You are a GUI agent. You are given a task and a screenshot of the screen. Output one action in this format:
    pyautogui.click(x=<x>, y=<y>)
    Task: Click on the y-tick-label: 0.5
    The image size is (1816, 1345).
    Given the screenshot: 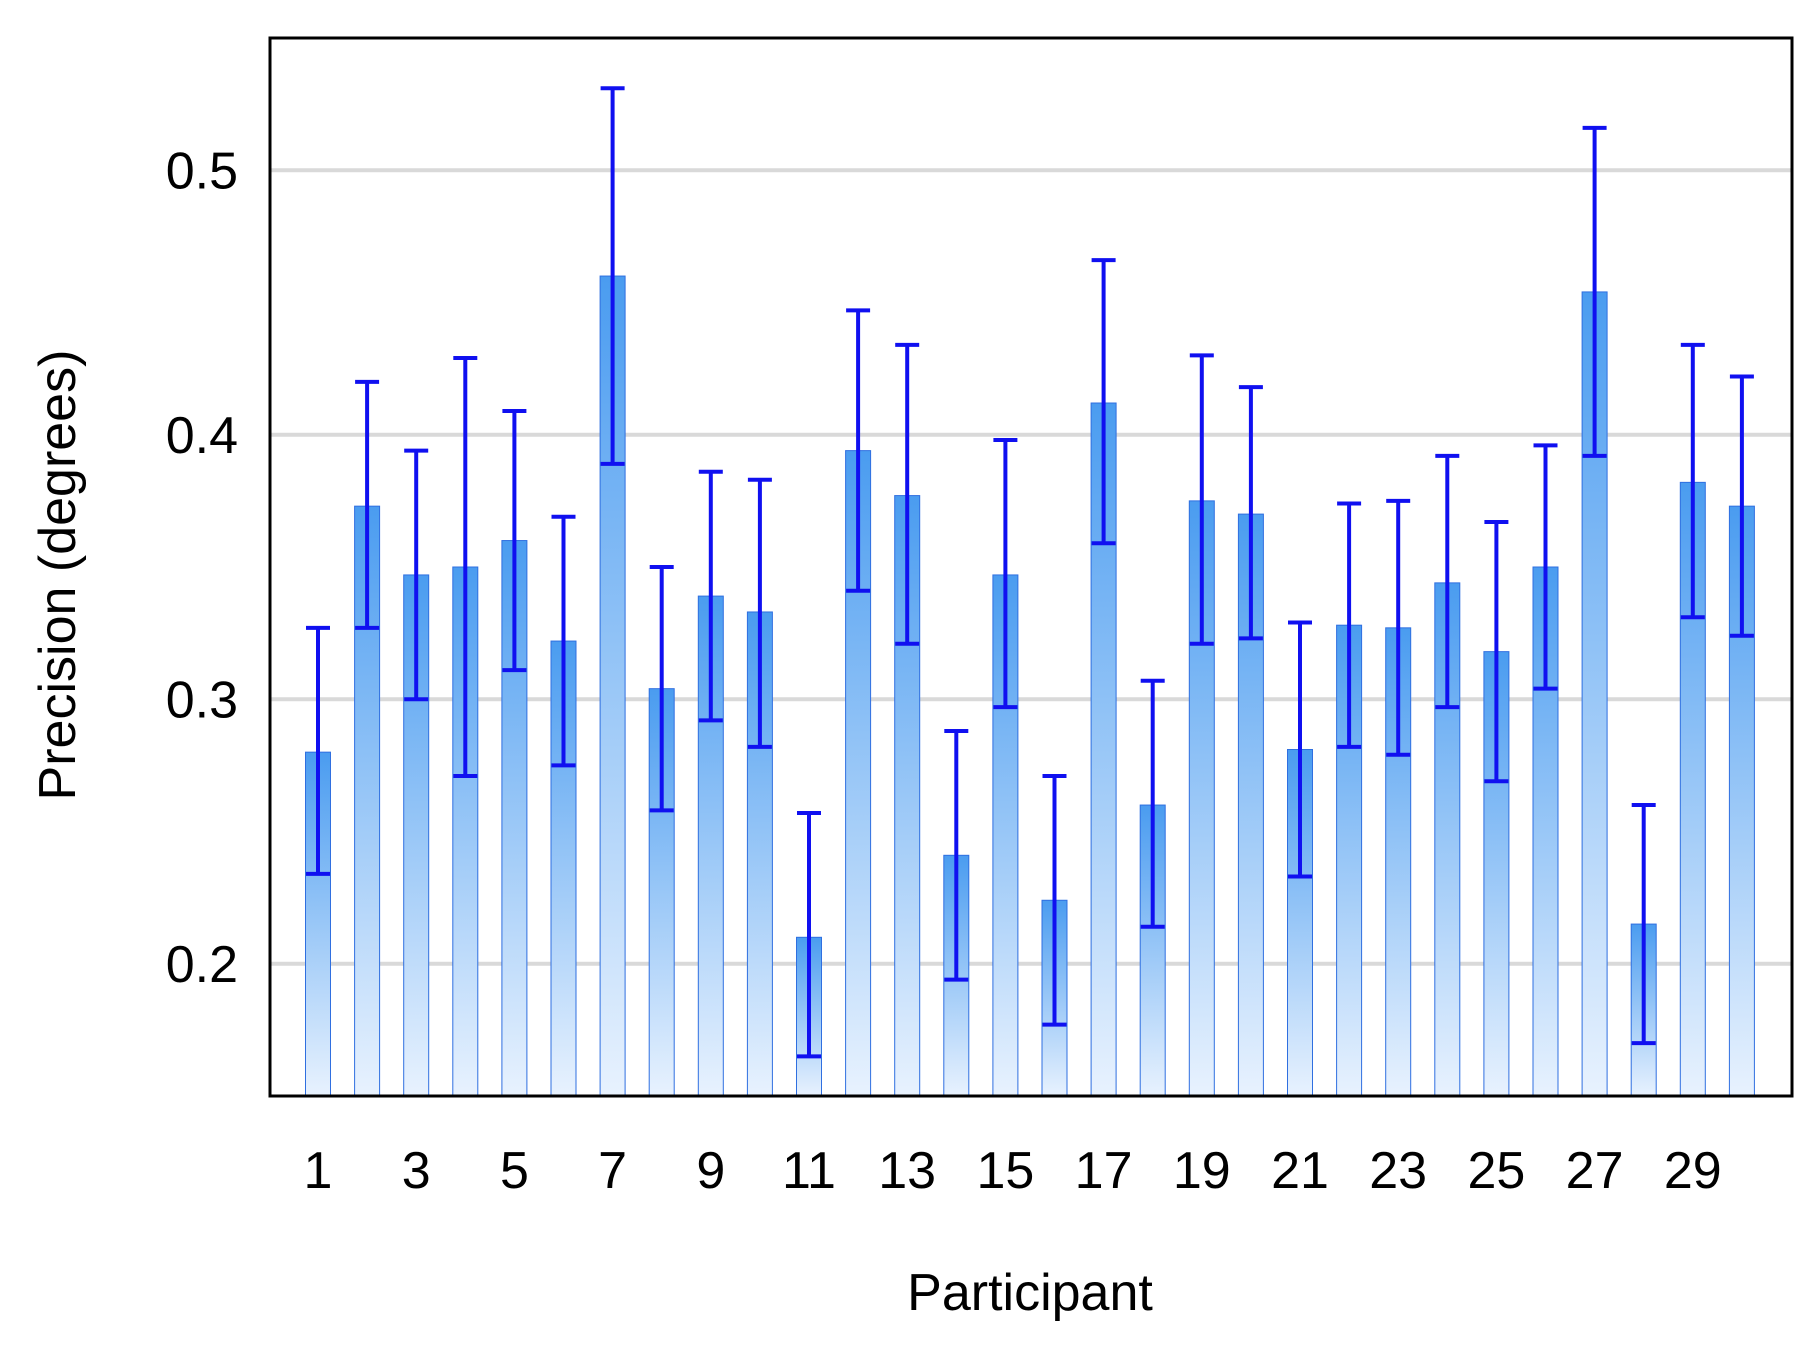 What is the action you would take?
    pyautogui.click(x=202, y=171)
    